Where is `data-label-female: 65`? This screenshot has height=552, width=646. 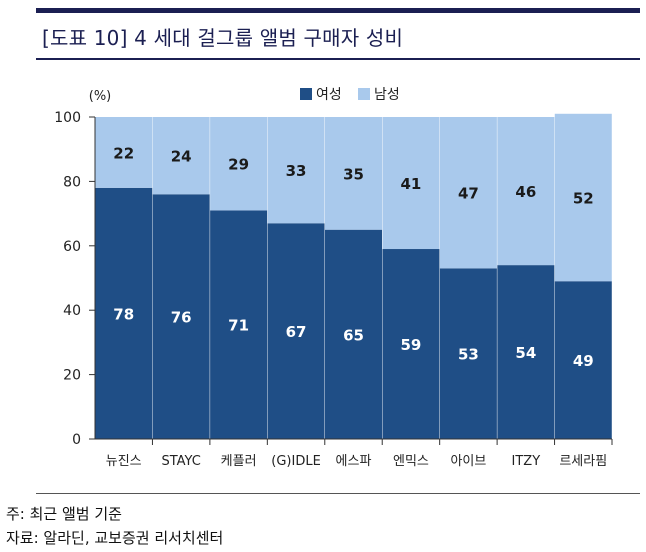 data-label-female: 65 is located at coordinates (353, 335).